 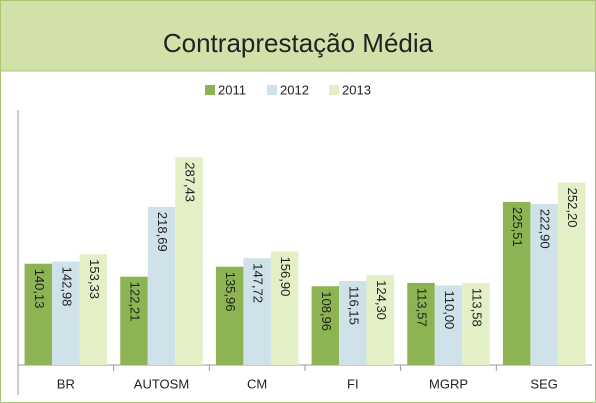 I want to click on data-label: 218,69, so click(x=162, y=232).